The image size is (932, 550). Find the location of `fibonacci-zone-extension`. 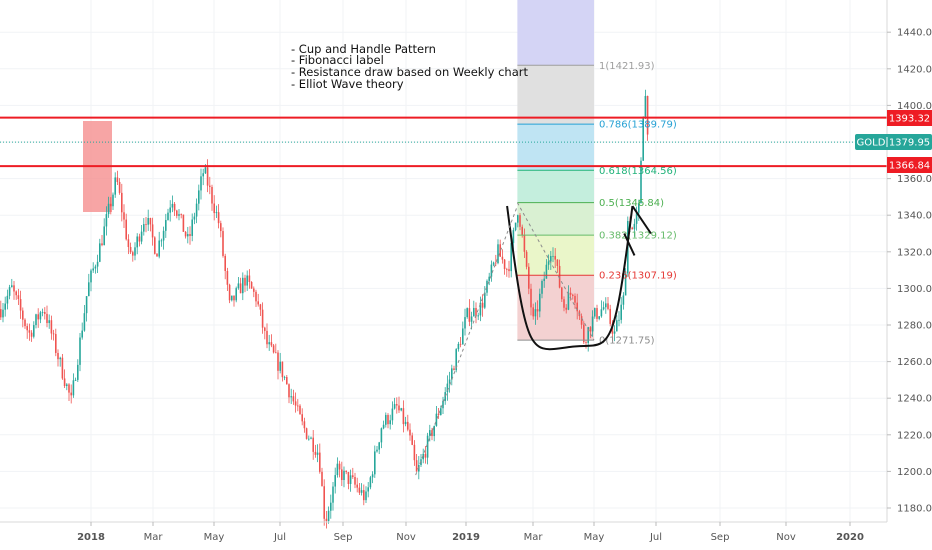

fibonacci-zone-extension is located at coordinates (555, 33).